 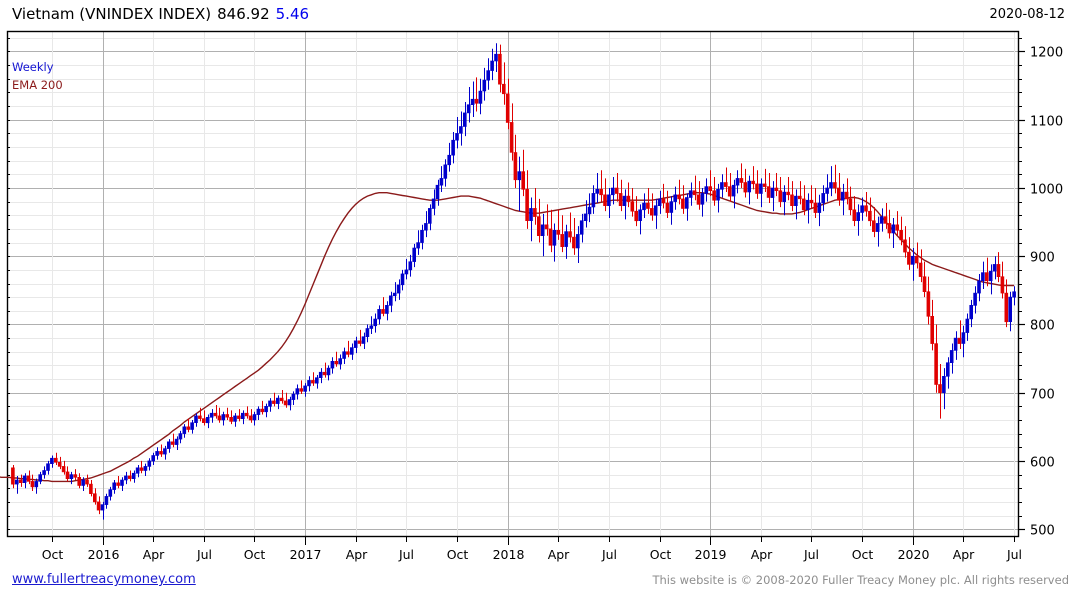 What do you see at coordinates (306, 554) in the screenshot?
I see `svg-text: 2017` at bounding box center [306, 554].